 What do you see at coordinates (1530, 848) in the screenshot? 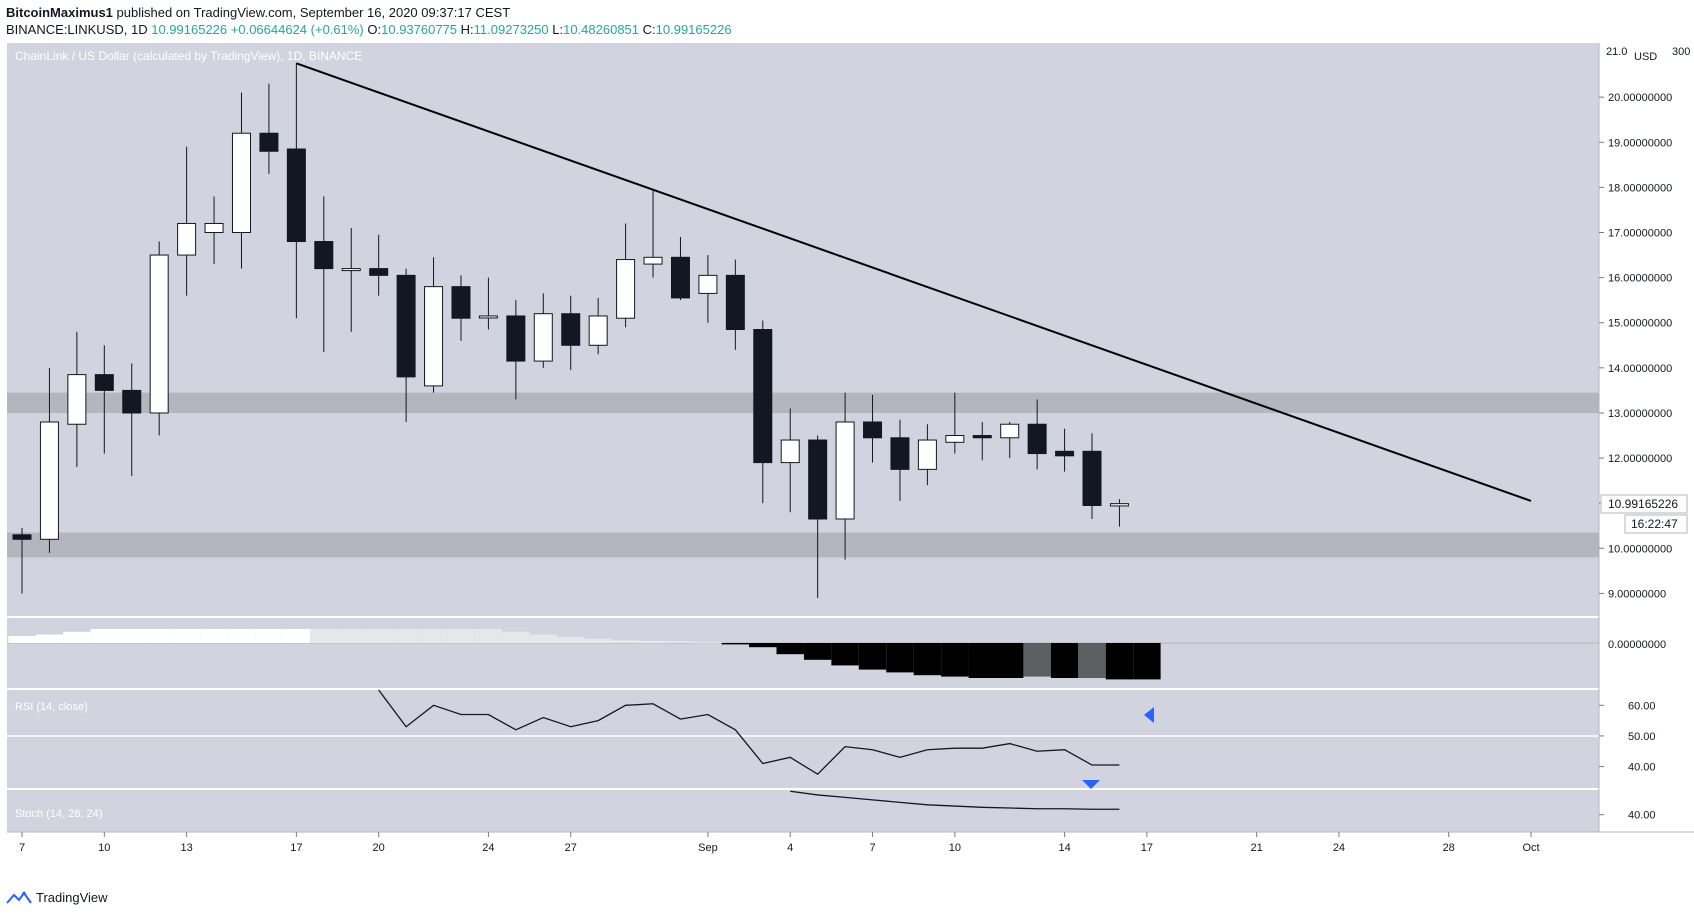
I see `time-tick-label-16: Oct` at bounding box center [1530, 848].